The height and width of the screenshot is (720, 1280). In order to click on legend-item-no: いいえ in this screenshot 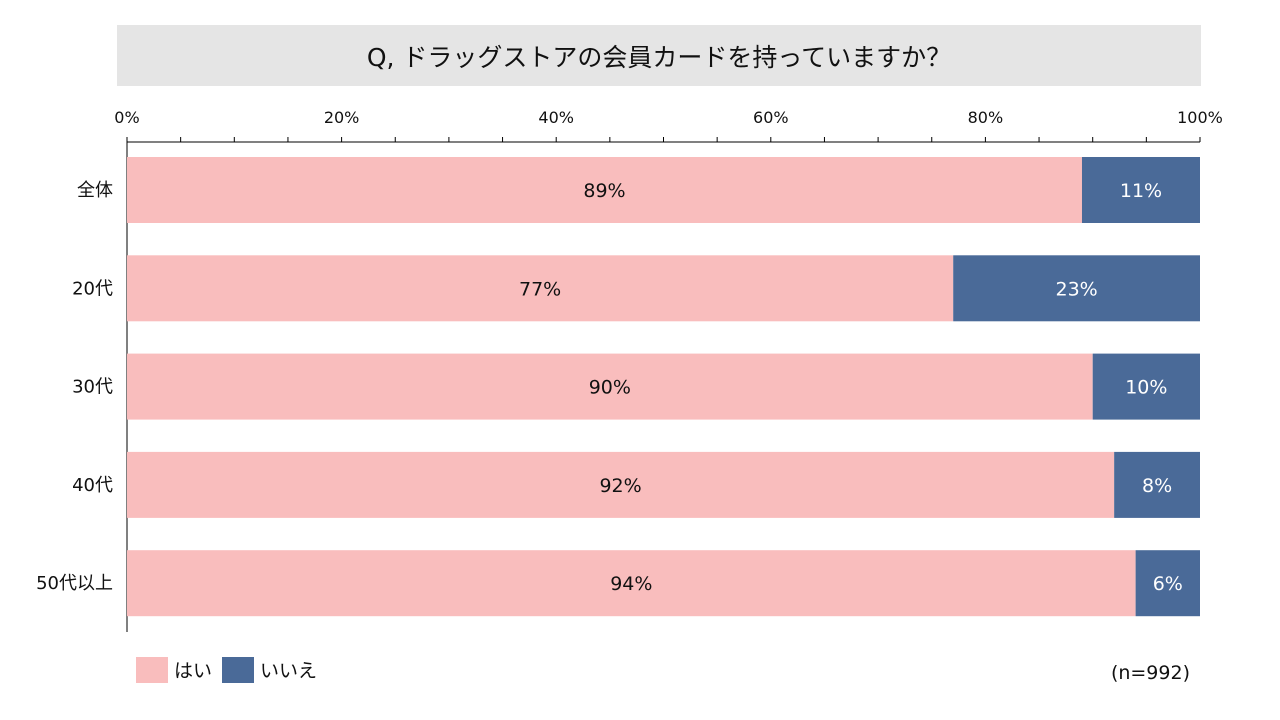, I will do `click(269, 669)`.